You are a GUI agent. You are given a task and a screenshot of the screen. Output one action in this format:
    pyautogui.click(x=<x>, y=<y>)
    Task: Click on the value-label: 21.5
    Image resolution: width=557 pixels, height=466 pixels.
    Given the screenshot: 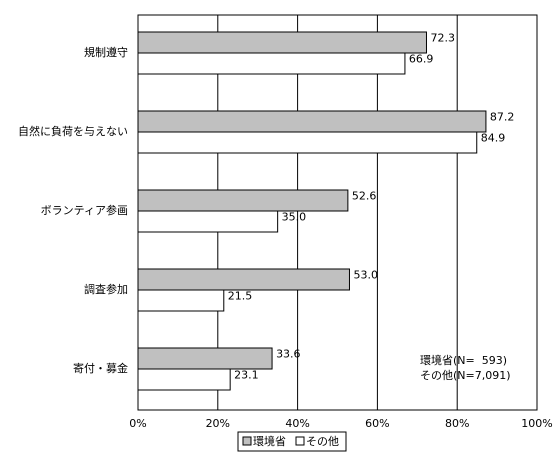 What is the action you would take?
    pyautogui.click(x=240, y=296)
    